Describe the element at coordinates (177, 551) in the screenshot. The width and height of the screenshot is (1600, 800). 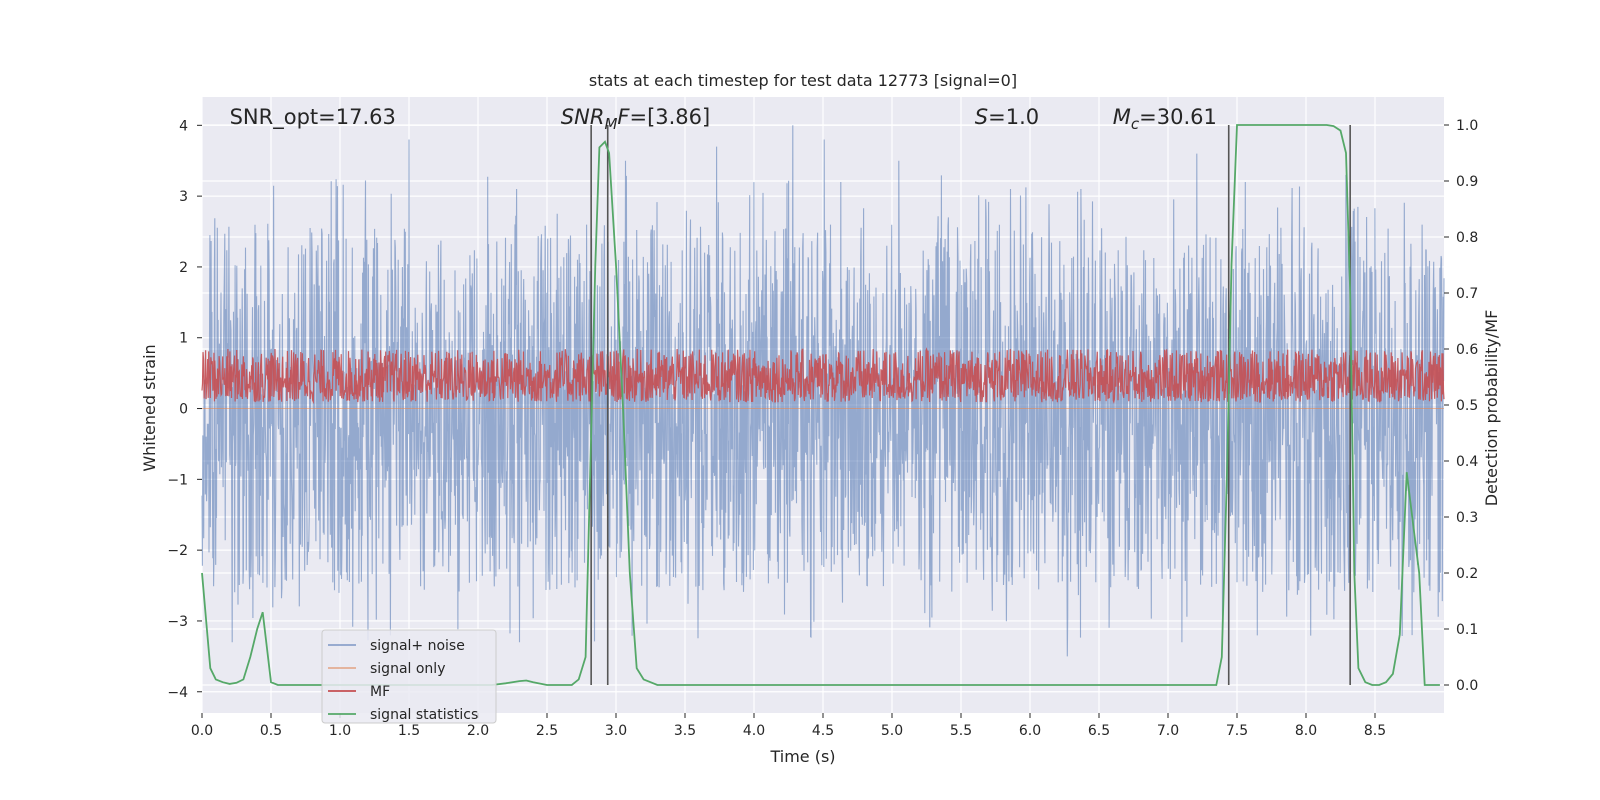
I see `y-tick-label: −2` at that location.